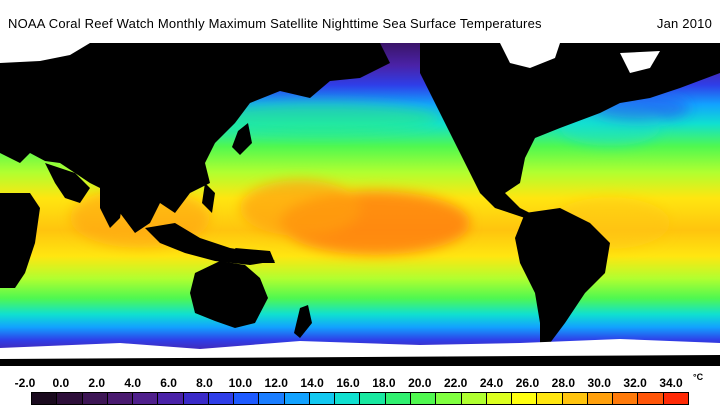  I want to click on scale-tick-label: 26.0, so click(527, 383).